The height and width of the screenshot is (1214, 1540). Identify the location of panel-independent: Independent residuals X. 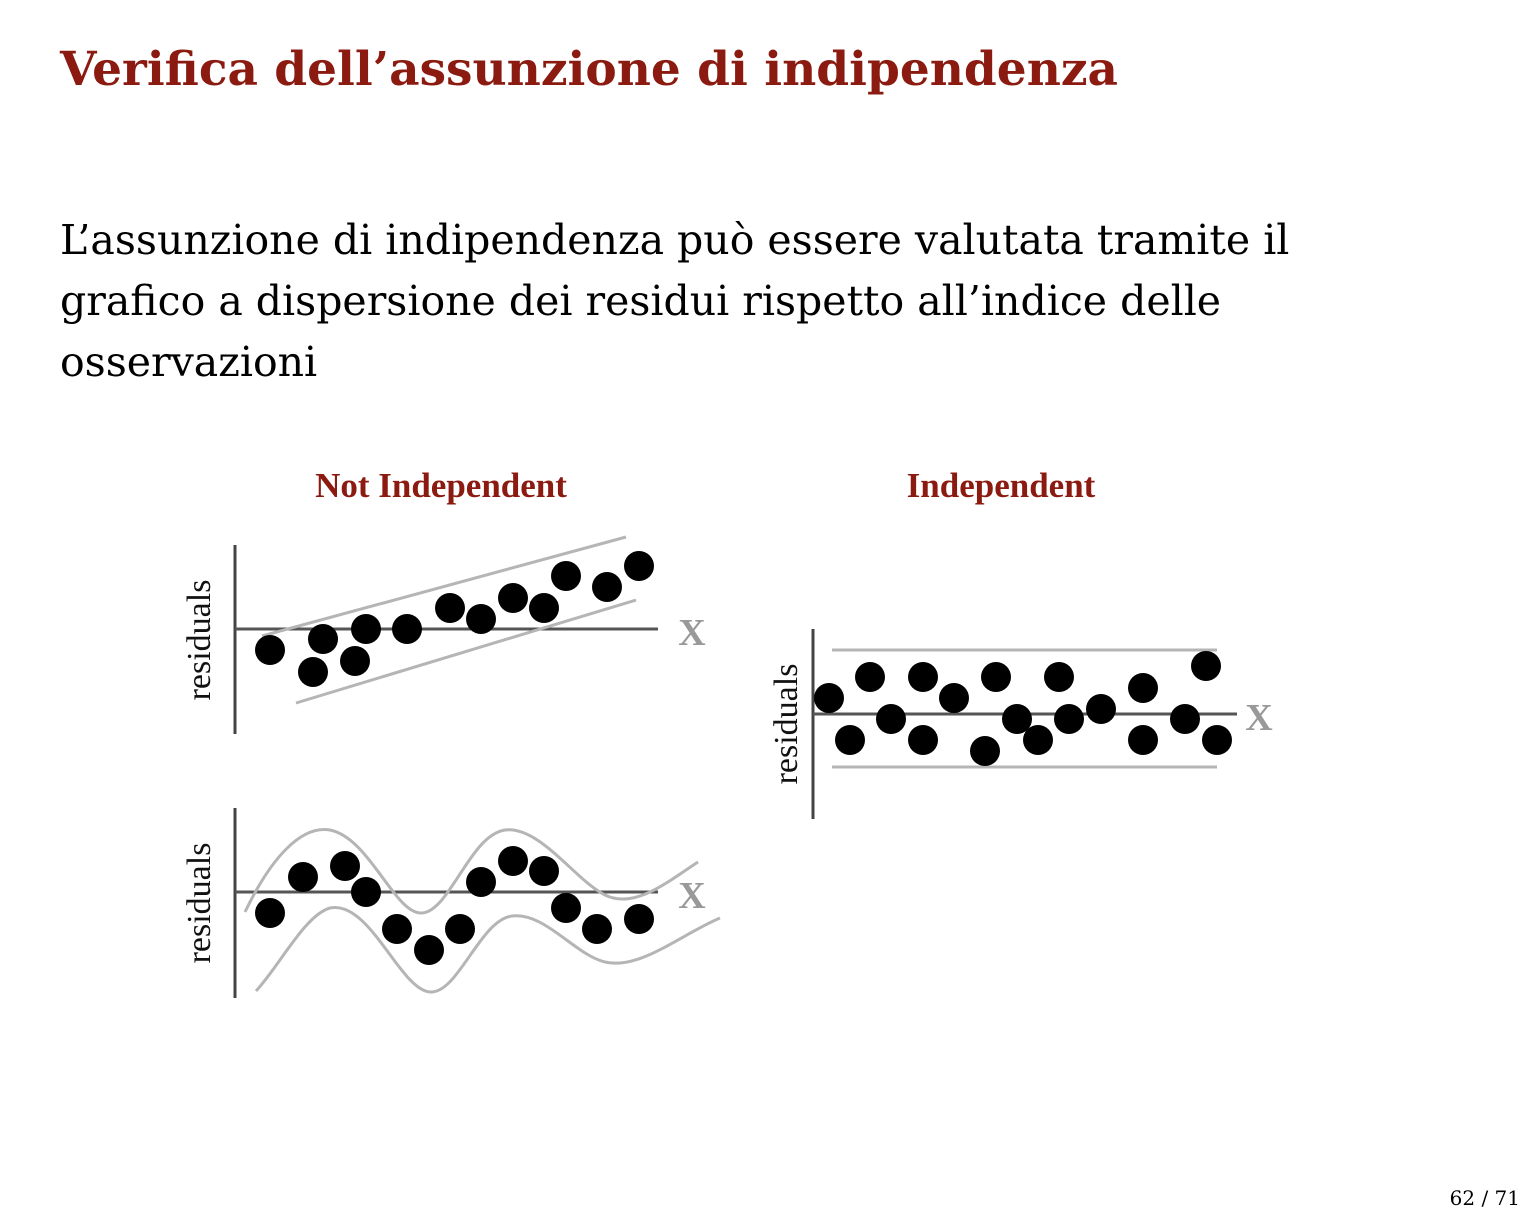
(1020, 642).